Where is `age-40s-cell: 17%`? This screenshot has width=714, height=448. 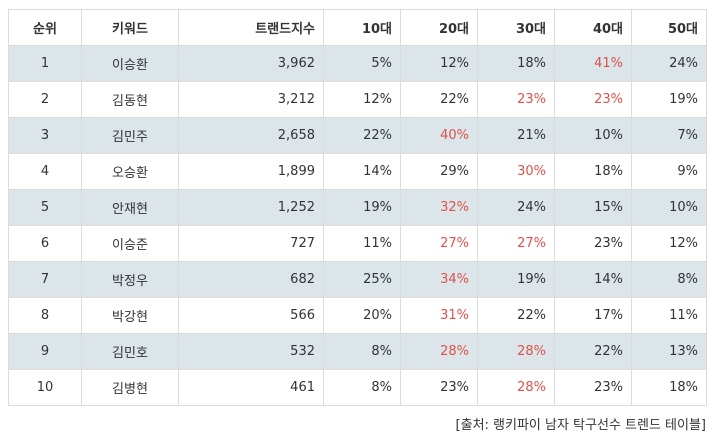 age-40s-cell: 17% is located at coordinates (593, 315).